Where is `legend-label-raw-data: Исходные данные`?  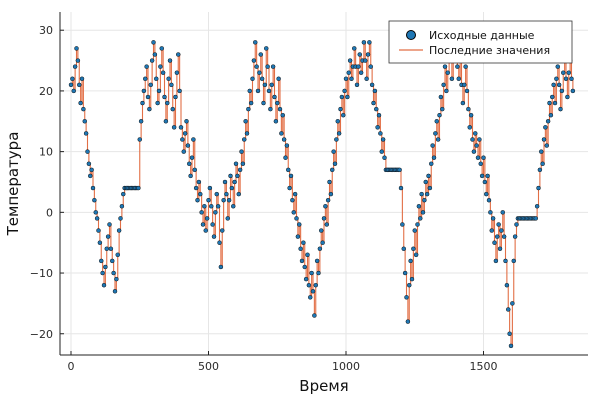
legend-label-raw-data: Исходные данные is located at coordinates (482, 35).